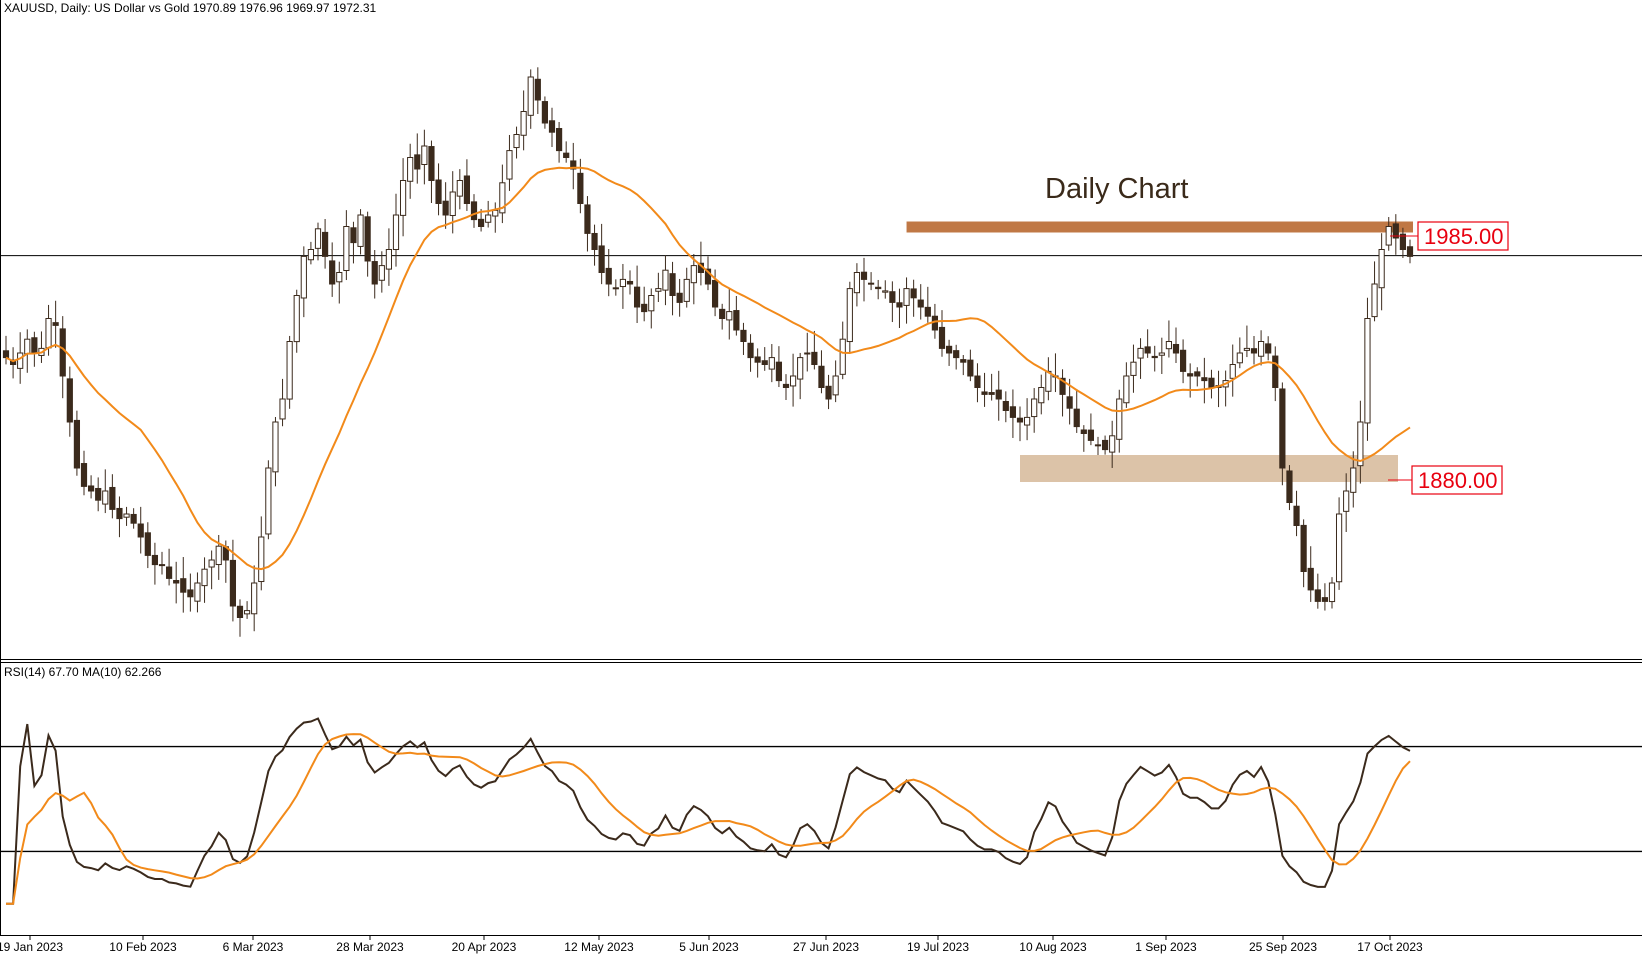 The height and width of the screenshot is (957, 1642). I want to click on x-tick-label: 12 May 2023, so click(599, 947).